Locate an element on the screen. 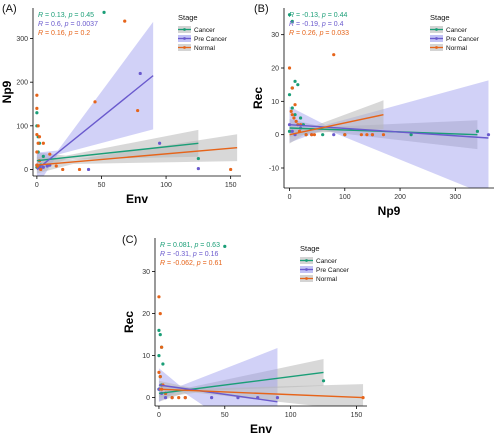  panel-label: (C) is located at coordinates (129, 240).